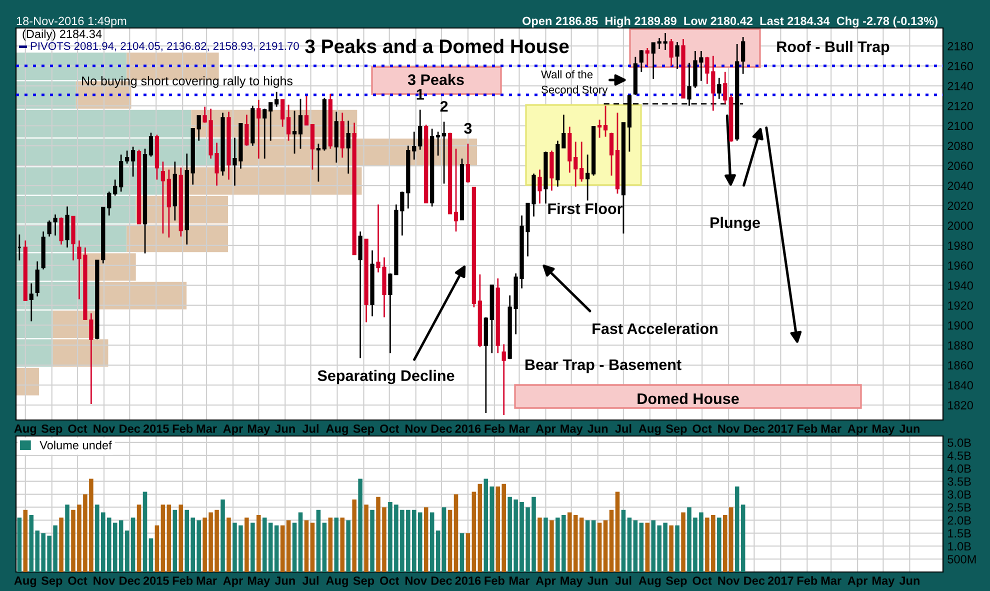 The width and height of the screenshot is (990, 591). Describe the element at coordinates (960, 405) in the screenshot. I see `y-tick-label: 1820` at that location.